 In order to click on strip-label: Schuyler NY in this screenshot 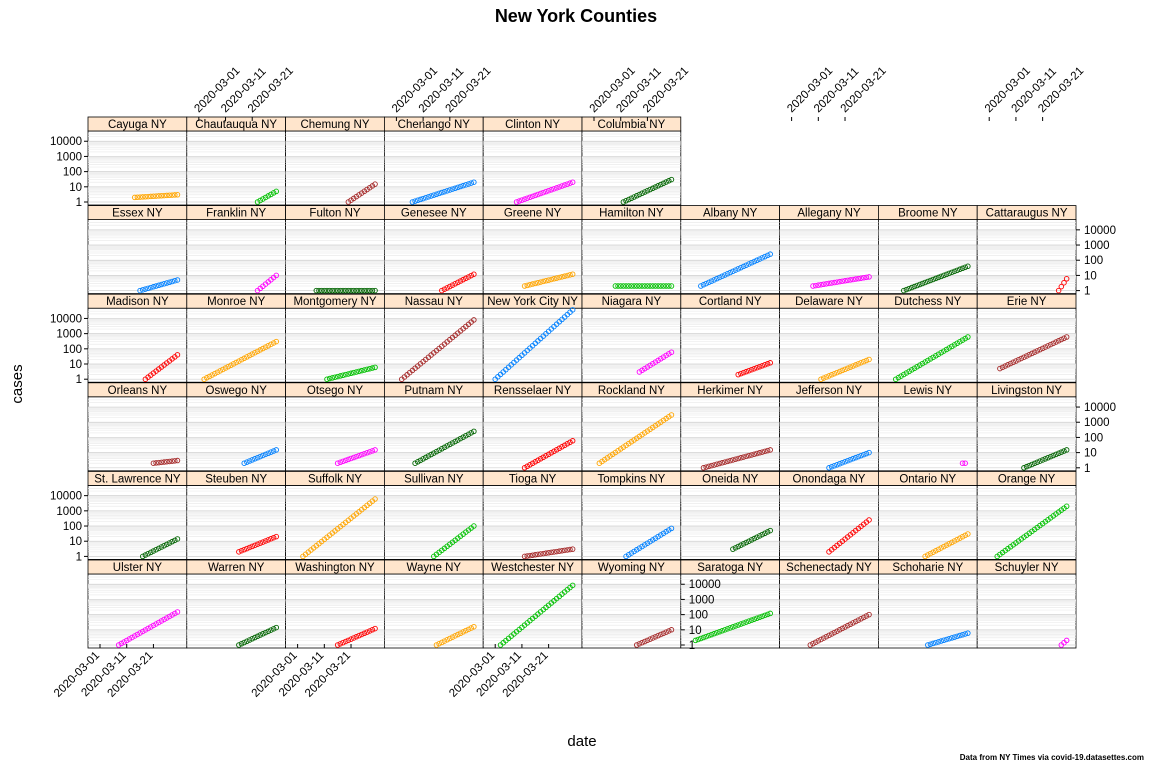, I will do `click(1027, 568)`.